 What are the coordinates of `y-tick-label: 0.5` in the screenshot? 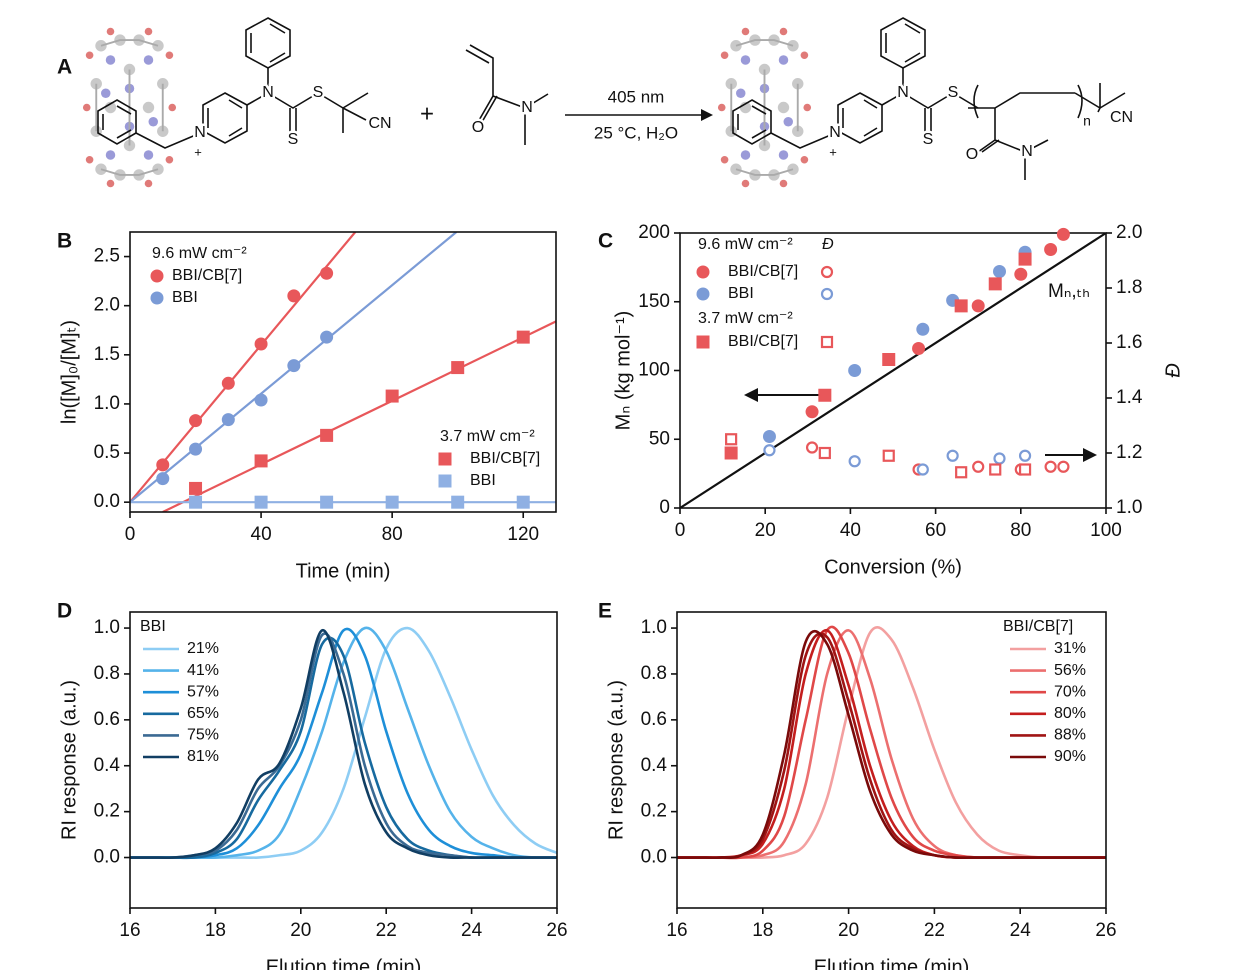 It's located at (107, 452).